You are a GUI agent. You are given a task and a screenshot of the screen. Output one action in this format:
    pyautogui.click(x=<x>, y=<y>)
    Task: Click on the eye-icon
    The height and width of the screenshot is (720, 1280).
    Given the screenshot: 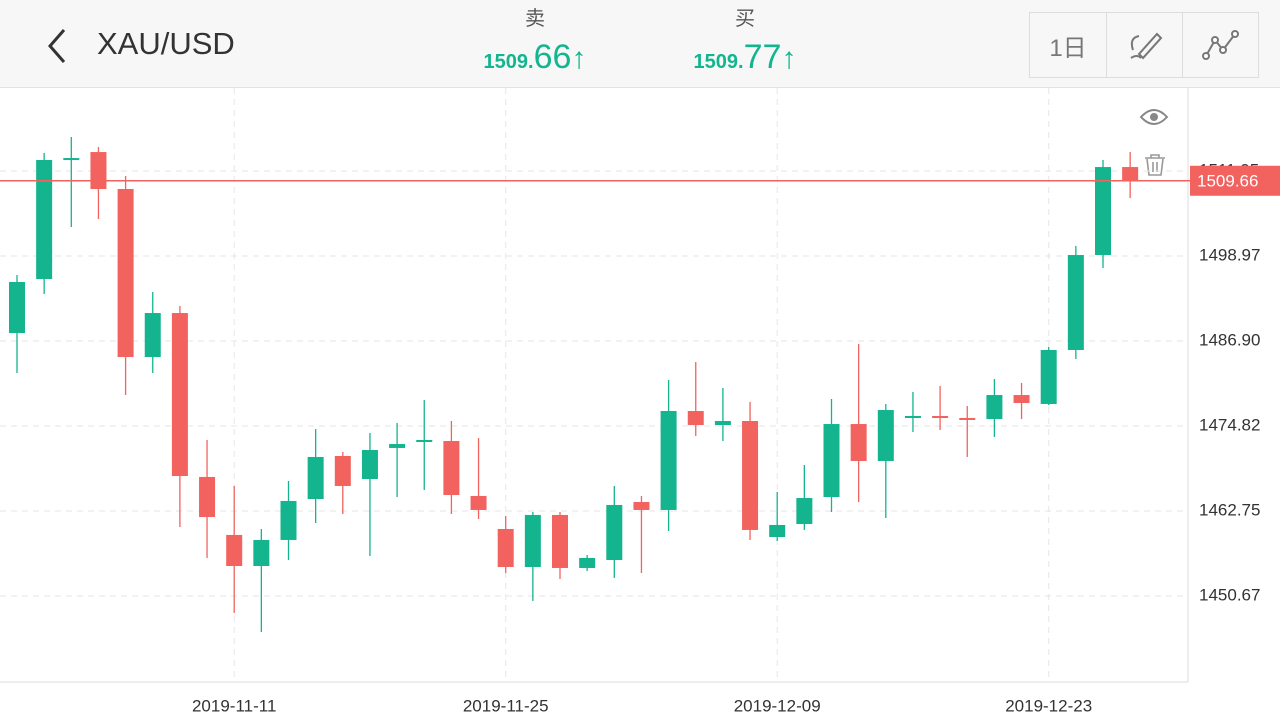 What is the action you would take?
    pyautogui.click(x=1154, y=117)
    